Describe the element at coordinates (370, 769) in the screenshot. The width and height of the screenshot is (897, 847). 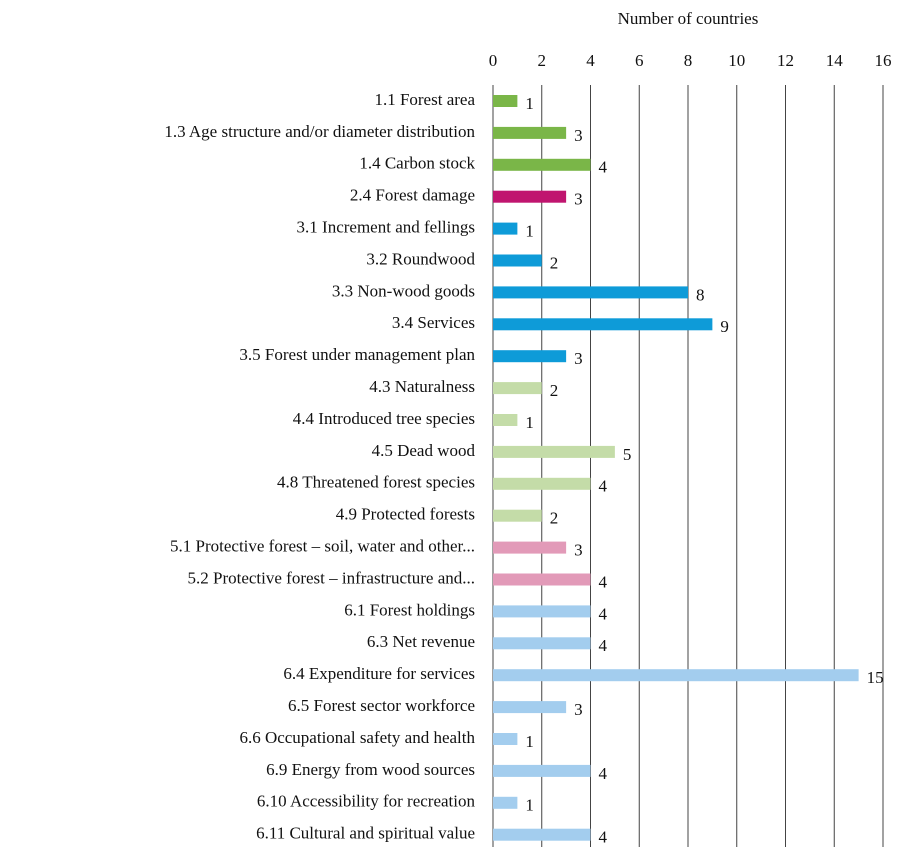
I see `y-tick-label: 6.9 Energy from wood sources` at that location.